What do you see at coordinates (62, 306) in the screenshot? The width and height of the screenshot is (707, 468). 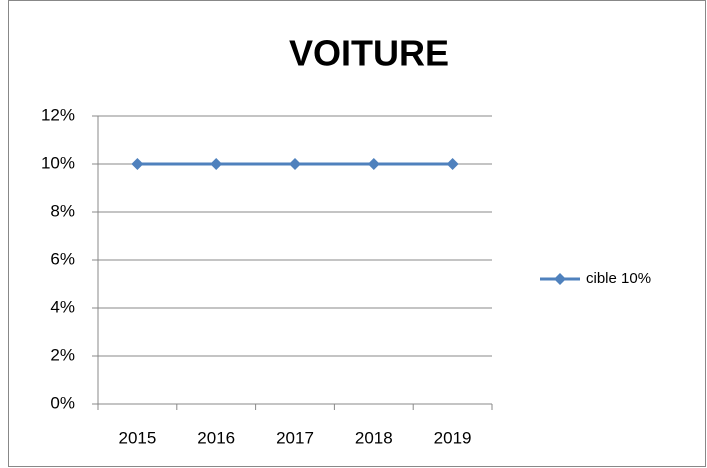 I see `y-tick-label: 4%` at bounding box center [62, 306].